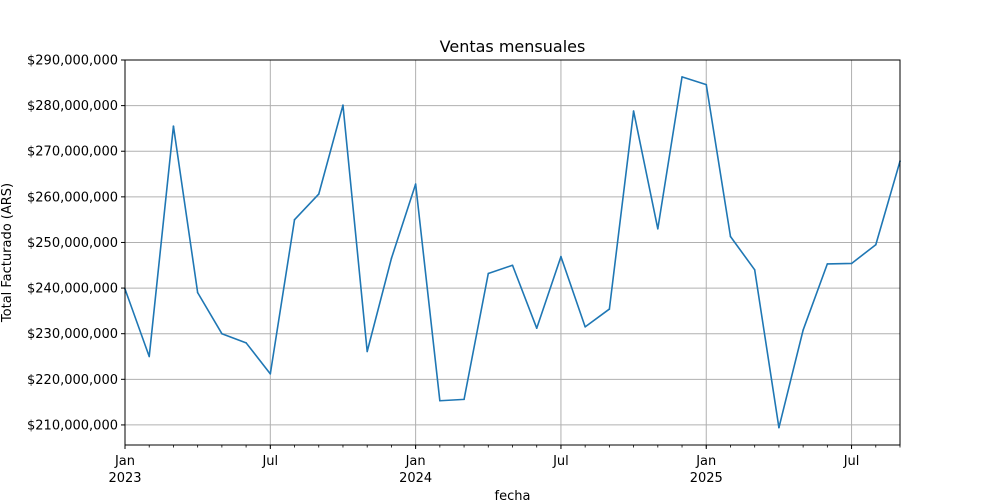  What do you see at coordinates (513, 494) in the screenshot?
I see `x-axis-label: fecha` at bounding box center [513, 494].